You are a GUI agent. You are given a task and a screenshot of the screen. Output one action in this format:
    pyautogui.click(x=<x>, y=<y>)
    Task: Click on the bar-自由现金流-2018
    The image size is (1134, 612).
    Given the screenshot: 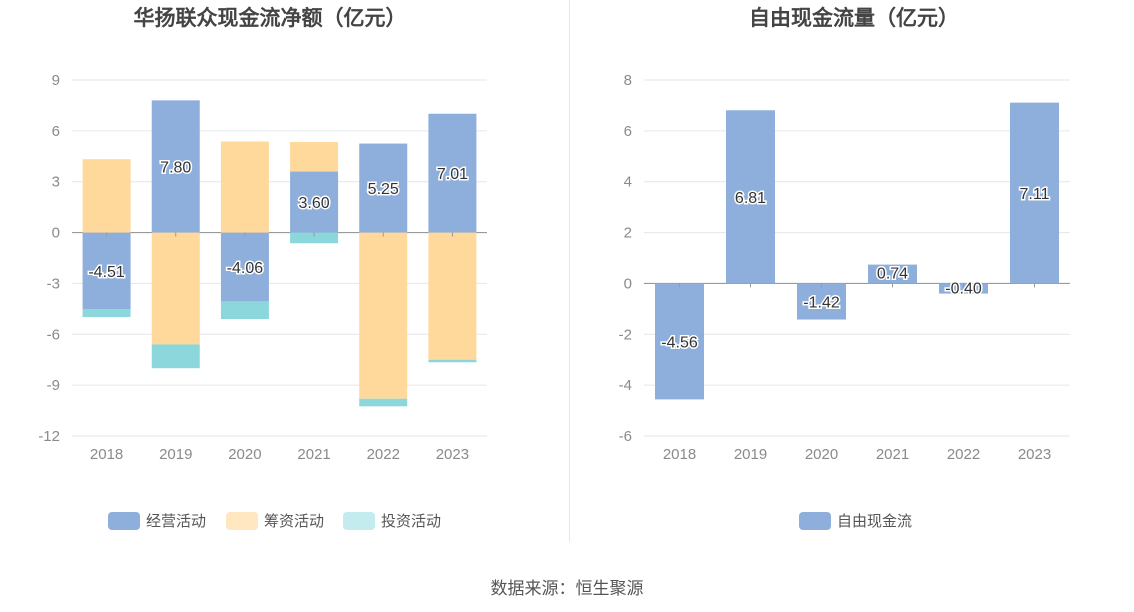 What is the action you would take?
    pyautogui.click(x=679, y=341)
    